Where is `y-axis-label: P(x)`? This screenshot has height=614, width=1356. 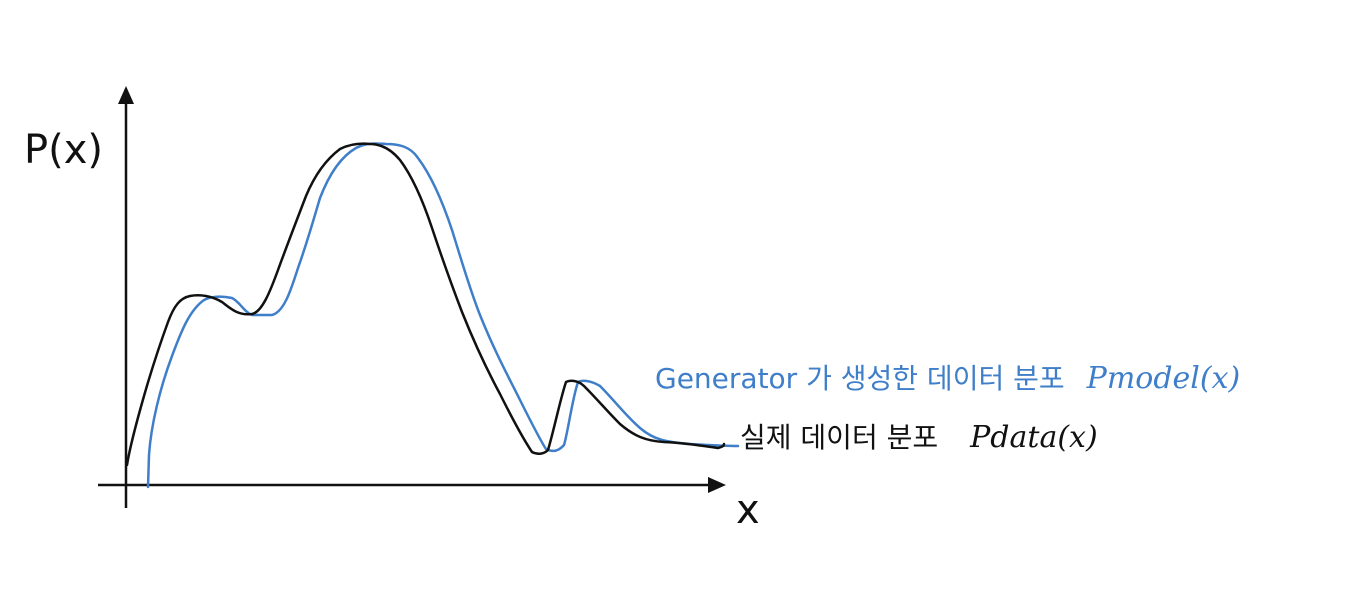
y-axis-label: P(x) is located at coordinates (63, 150).